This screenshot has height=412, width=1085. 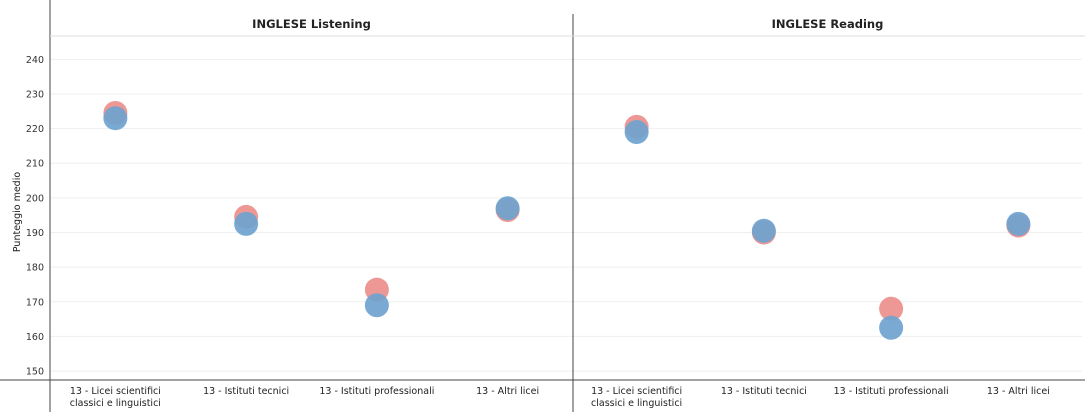 I want to click on y-tick-label: 240, so click(x=35, y=60).